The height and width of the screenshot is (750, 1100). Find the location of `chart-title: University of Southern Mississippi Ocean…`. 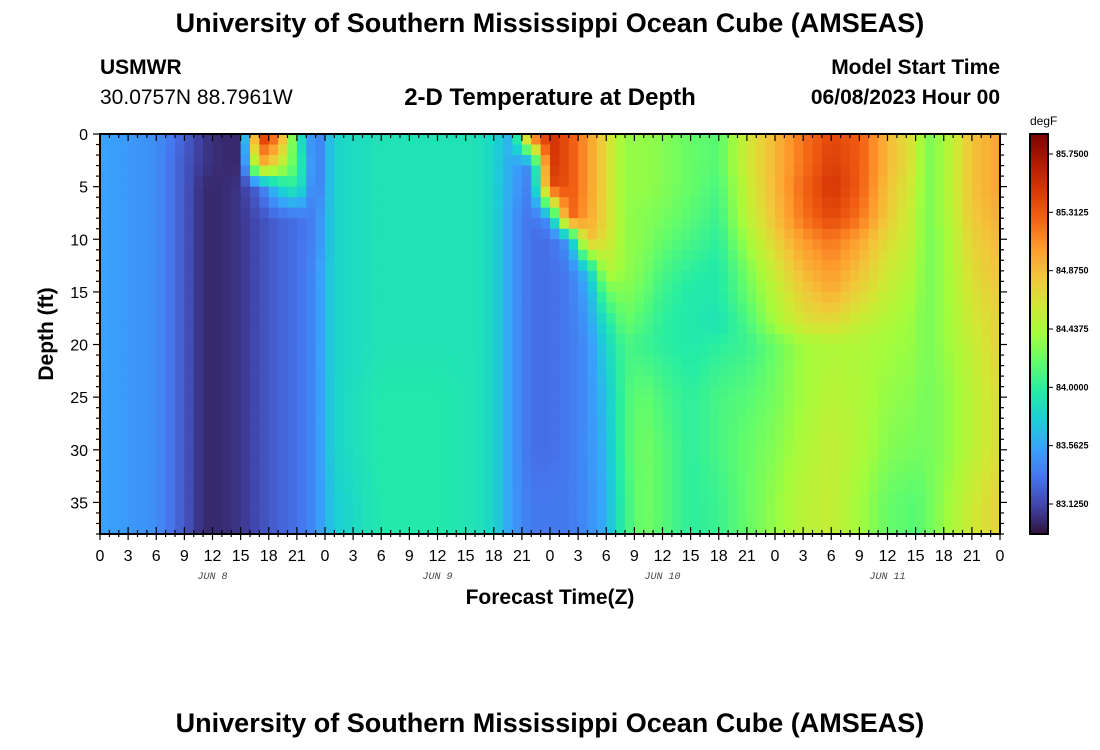

chart-title: University of Southern Mississippi Ocean… is located at coordinates (550, 23).